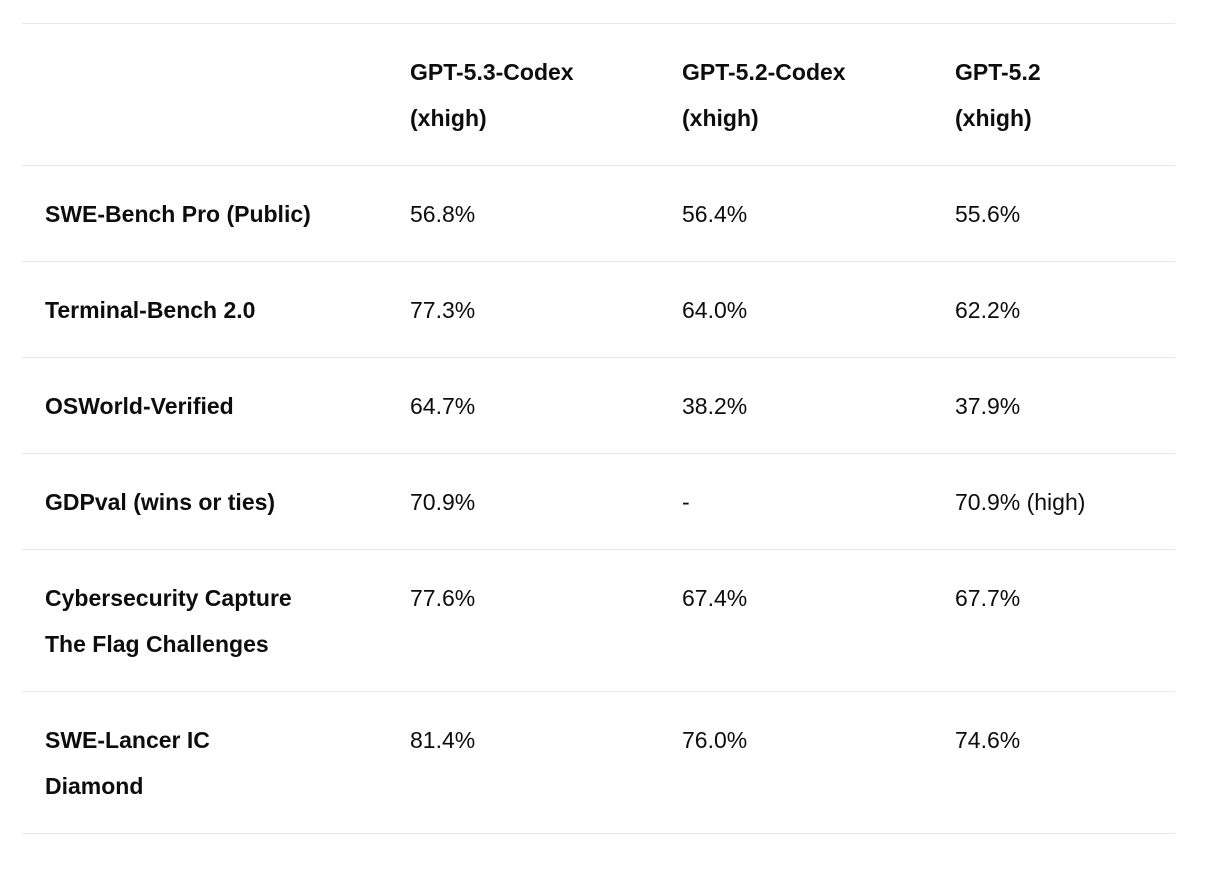  I want to click on benchmark-label-line: Terminal-Bench 2.0, so click(150, 310).